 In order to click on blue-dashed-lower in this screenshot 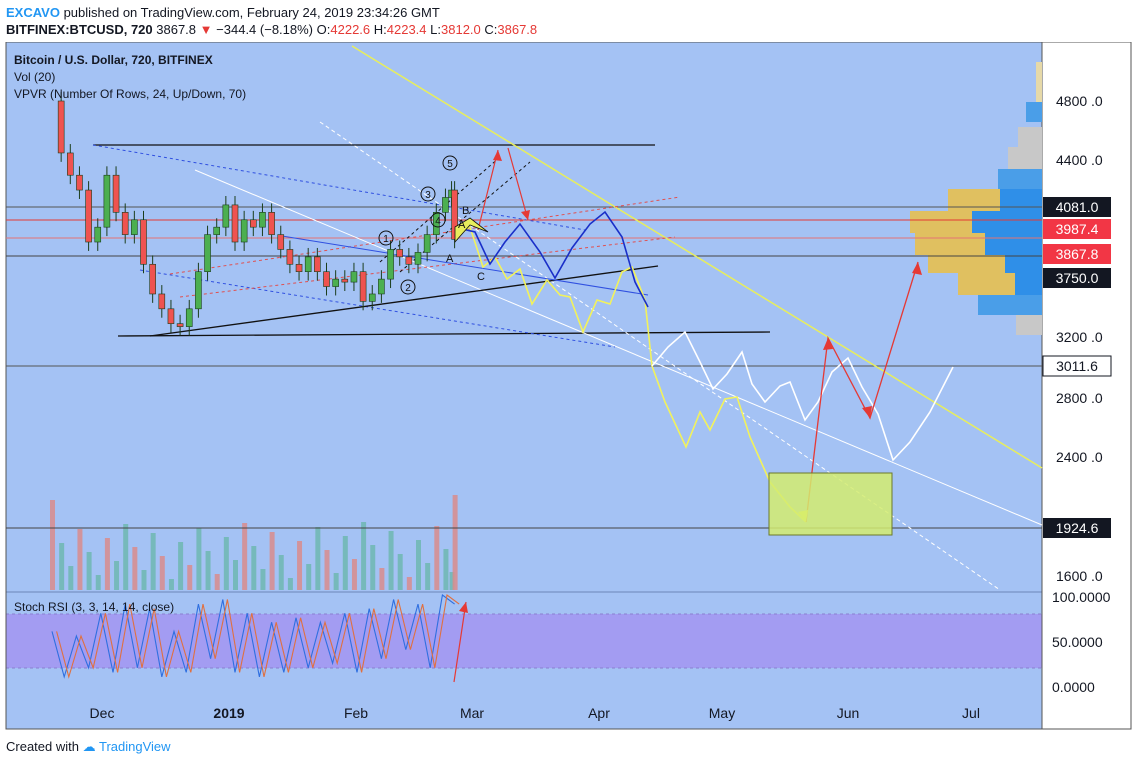, I will do `click(377, 308)`.